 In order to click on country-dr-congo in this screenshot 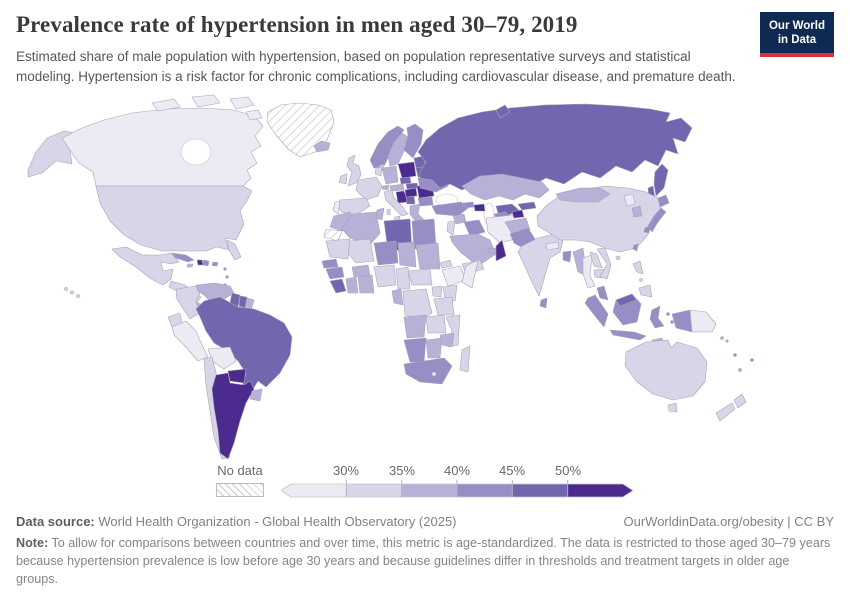, I will do `click(417, 304)`.